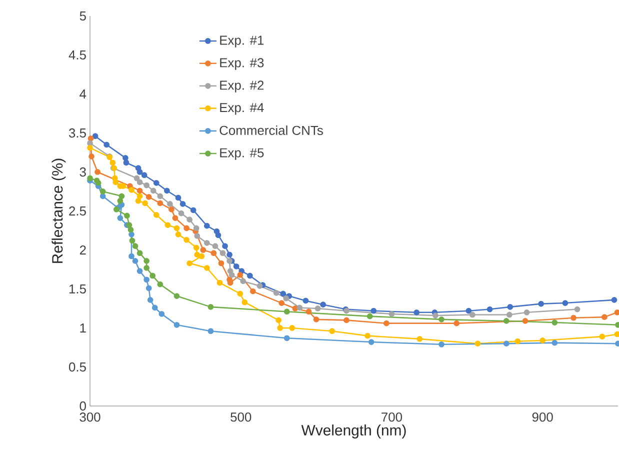 The image size is (619, 465). What do you see at coordinates (83, 16) in the screenshot?
I see `y-tick-label: 5` at bounding box center [83, 16].